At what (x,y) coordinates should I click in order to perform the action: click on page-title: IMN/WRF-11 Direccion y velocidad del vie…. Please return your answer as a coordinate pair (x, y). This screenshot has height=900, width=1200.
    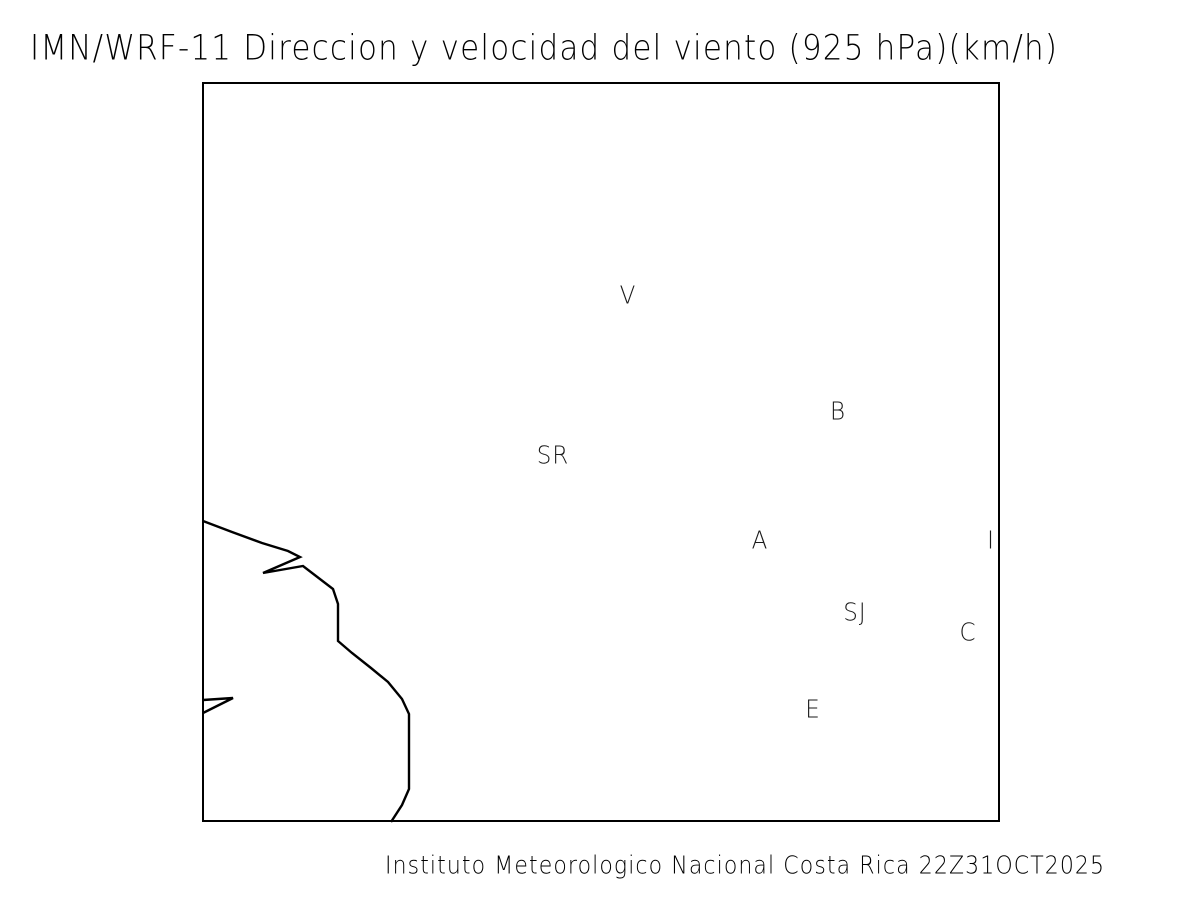
    Looking at the image, I should click on (544, 48).